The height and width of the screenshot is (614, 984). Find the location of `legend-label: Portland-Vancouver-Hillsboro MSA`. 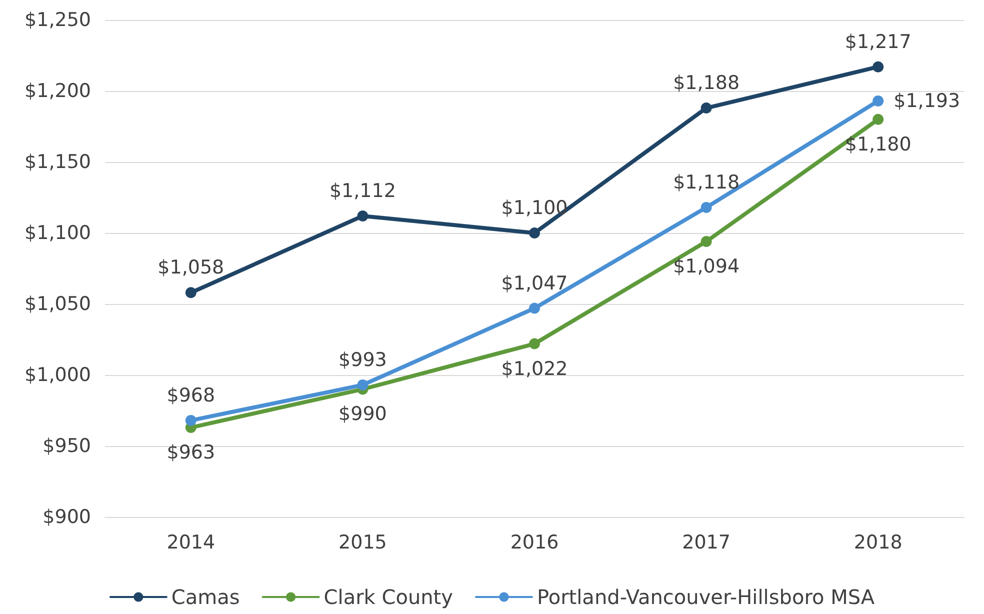

legend-label: Portland-Vancouver-Hillsboro MSA is located at coordinates (705, 597).